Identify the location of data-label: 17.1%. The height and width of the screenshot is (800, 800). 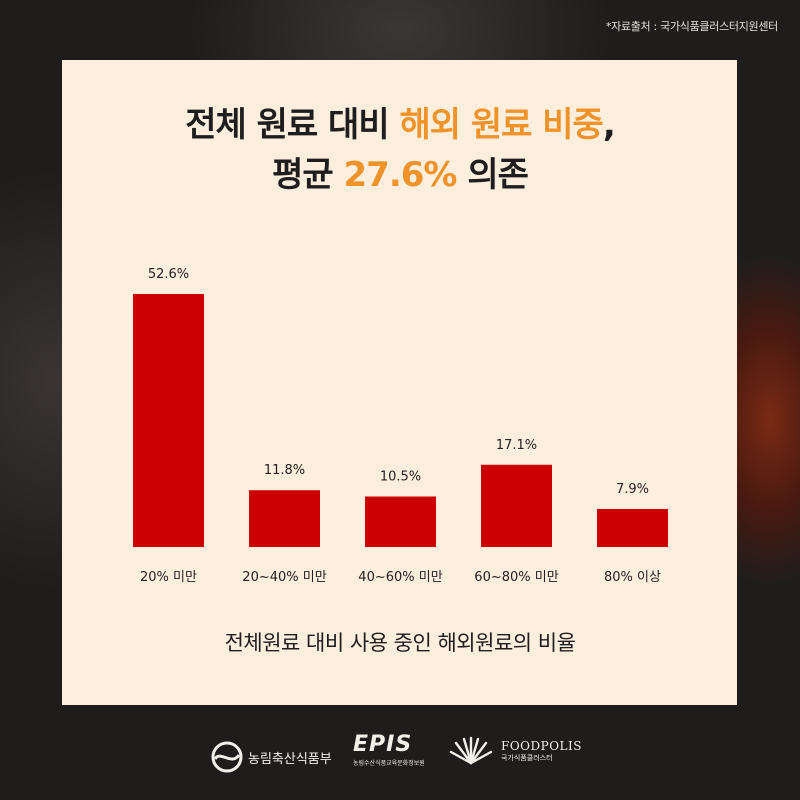
(516, 445).